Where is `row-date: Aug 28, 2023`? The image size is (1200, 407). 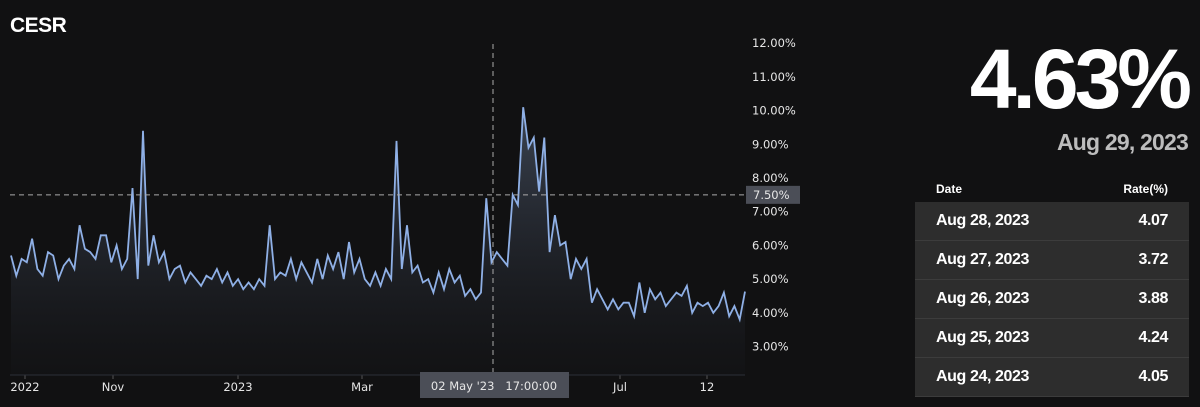
row-date: Aug 28, 2023 is located at coordinates (983, 220).